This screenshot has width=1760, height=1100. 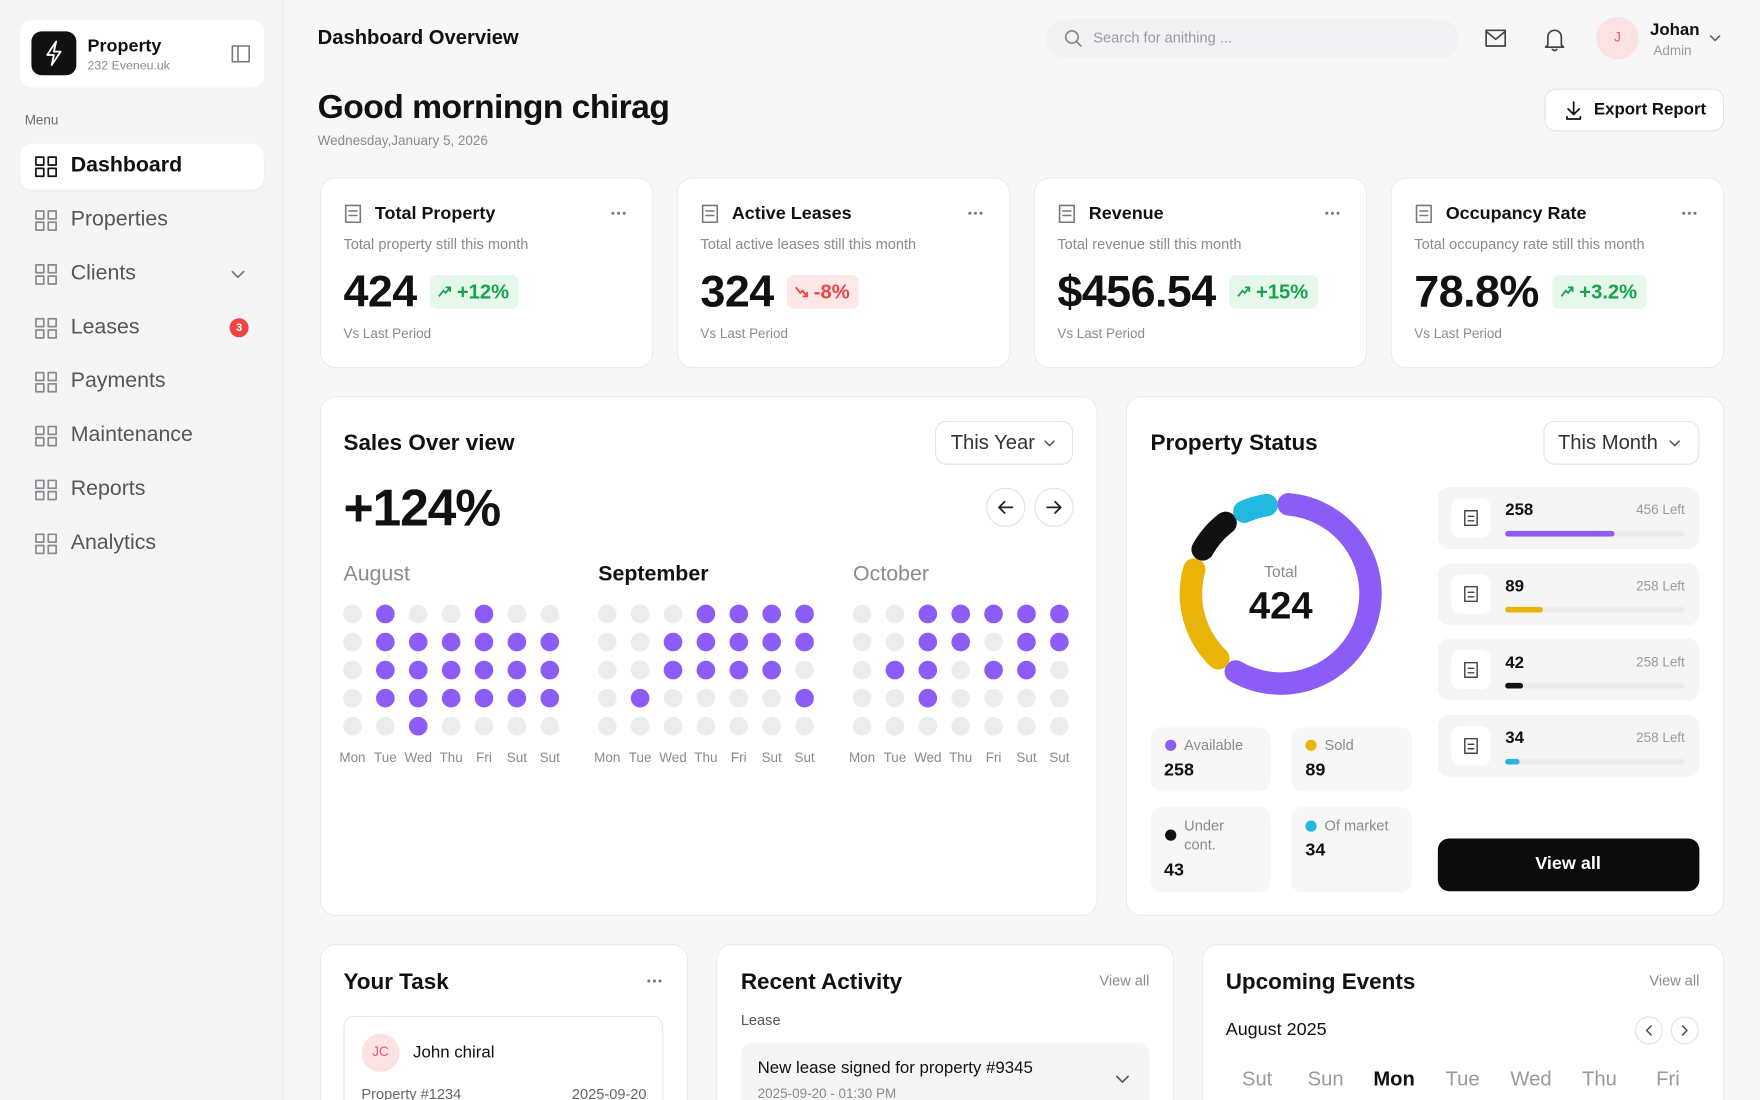 I want to click on dropdown-chevron, so click(x=1674, y=443).